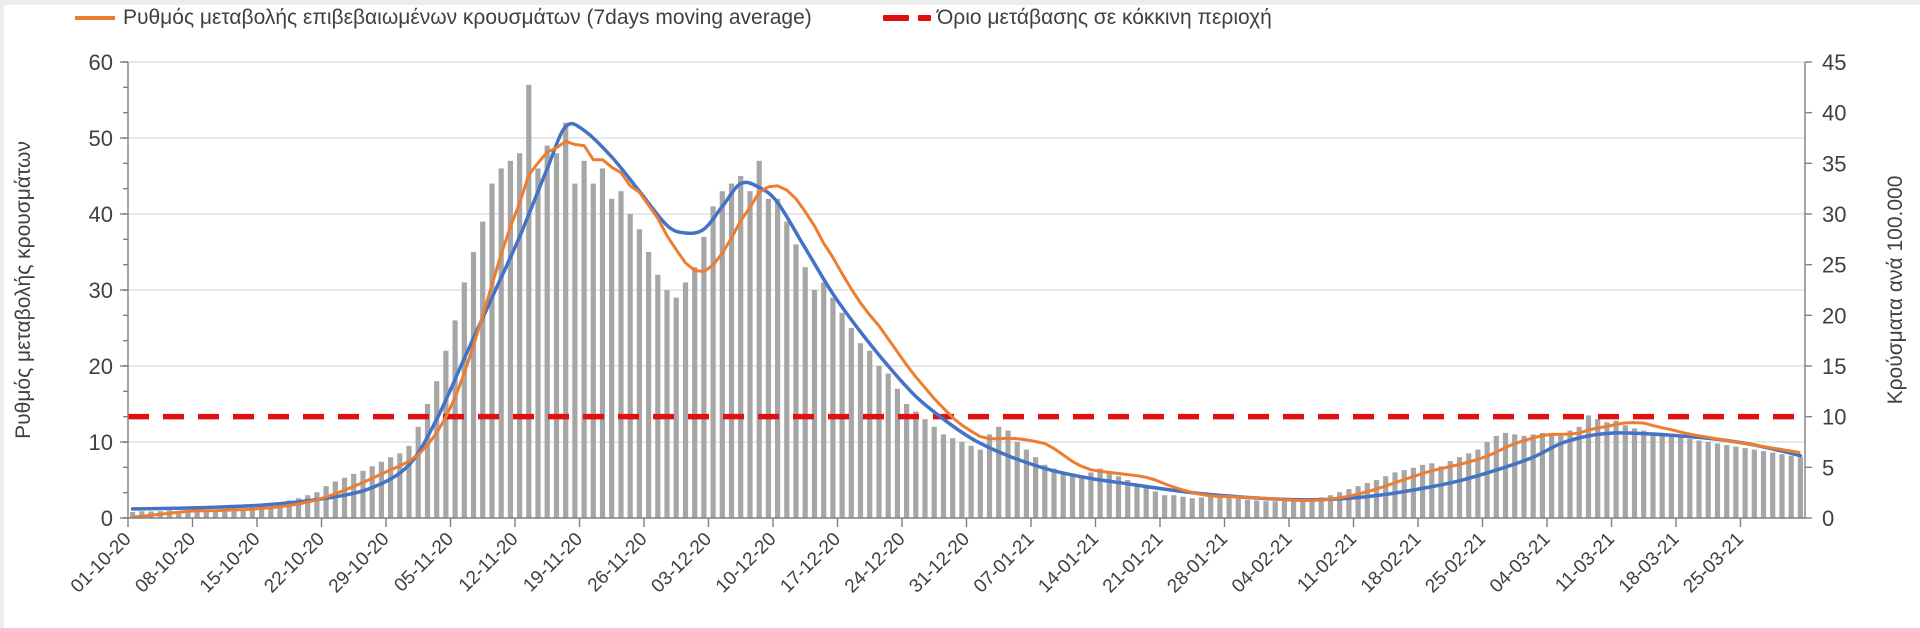 Image resolution: width=1920 pixels, height=628 pixels. Describe the element at coordinates (1834, 290) in the screenshot. I see `y-axis-right-labels: 0 5 10 15 20 25 30 35 40 45` at that location.